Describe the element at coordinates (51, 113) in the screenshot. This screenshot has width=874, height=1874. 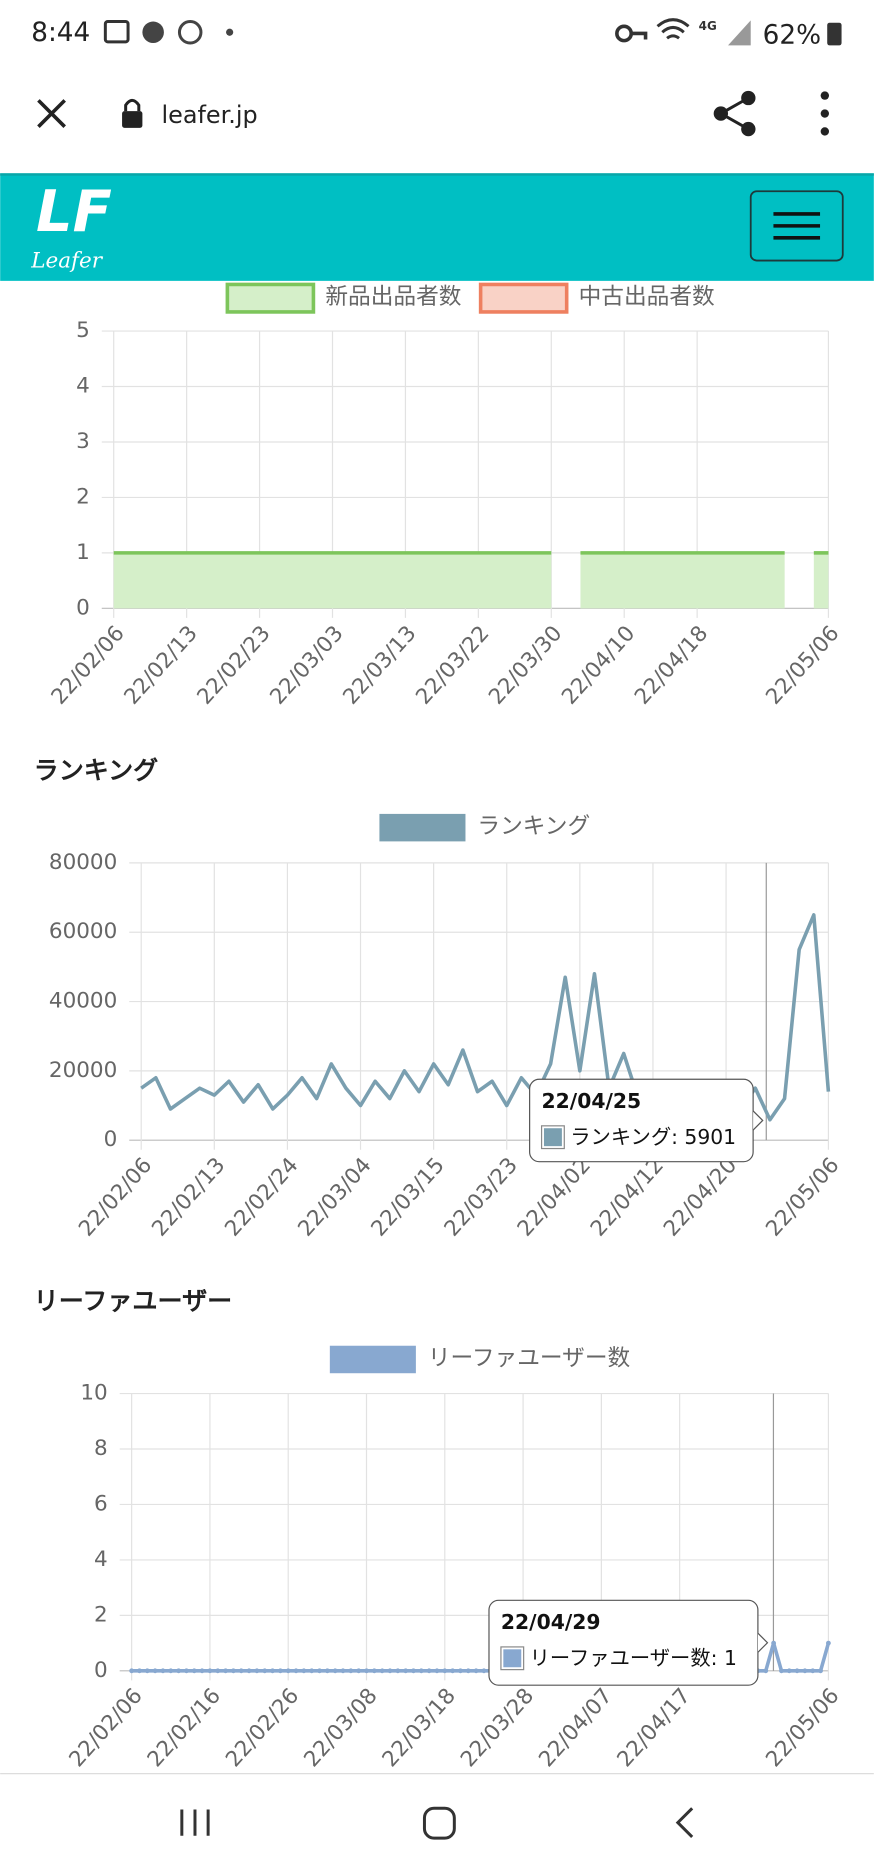
I see `close-button` at that location.